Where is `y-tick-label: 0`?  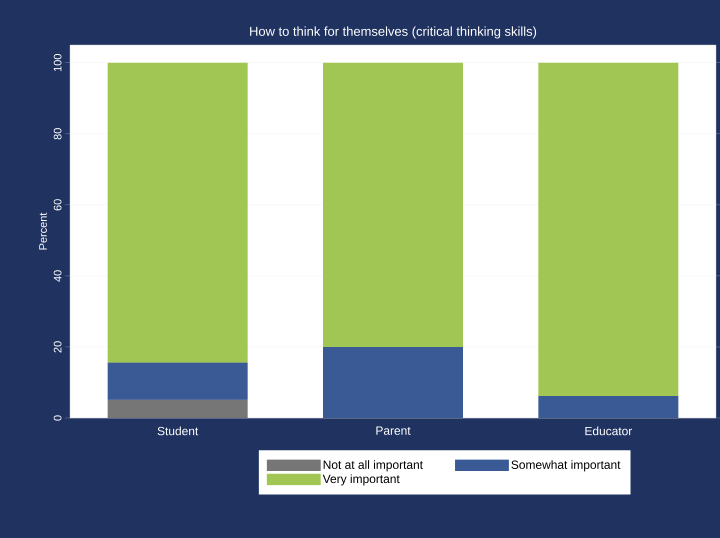 y-tick-label: 0 is located at coordinates (58, 418).